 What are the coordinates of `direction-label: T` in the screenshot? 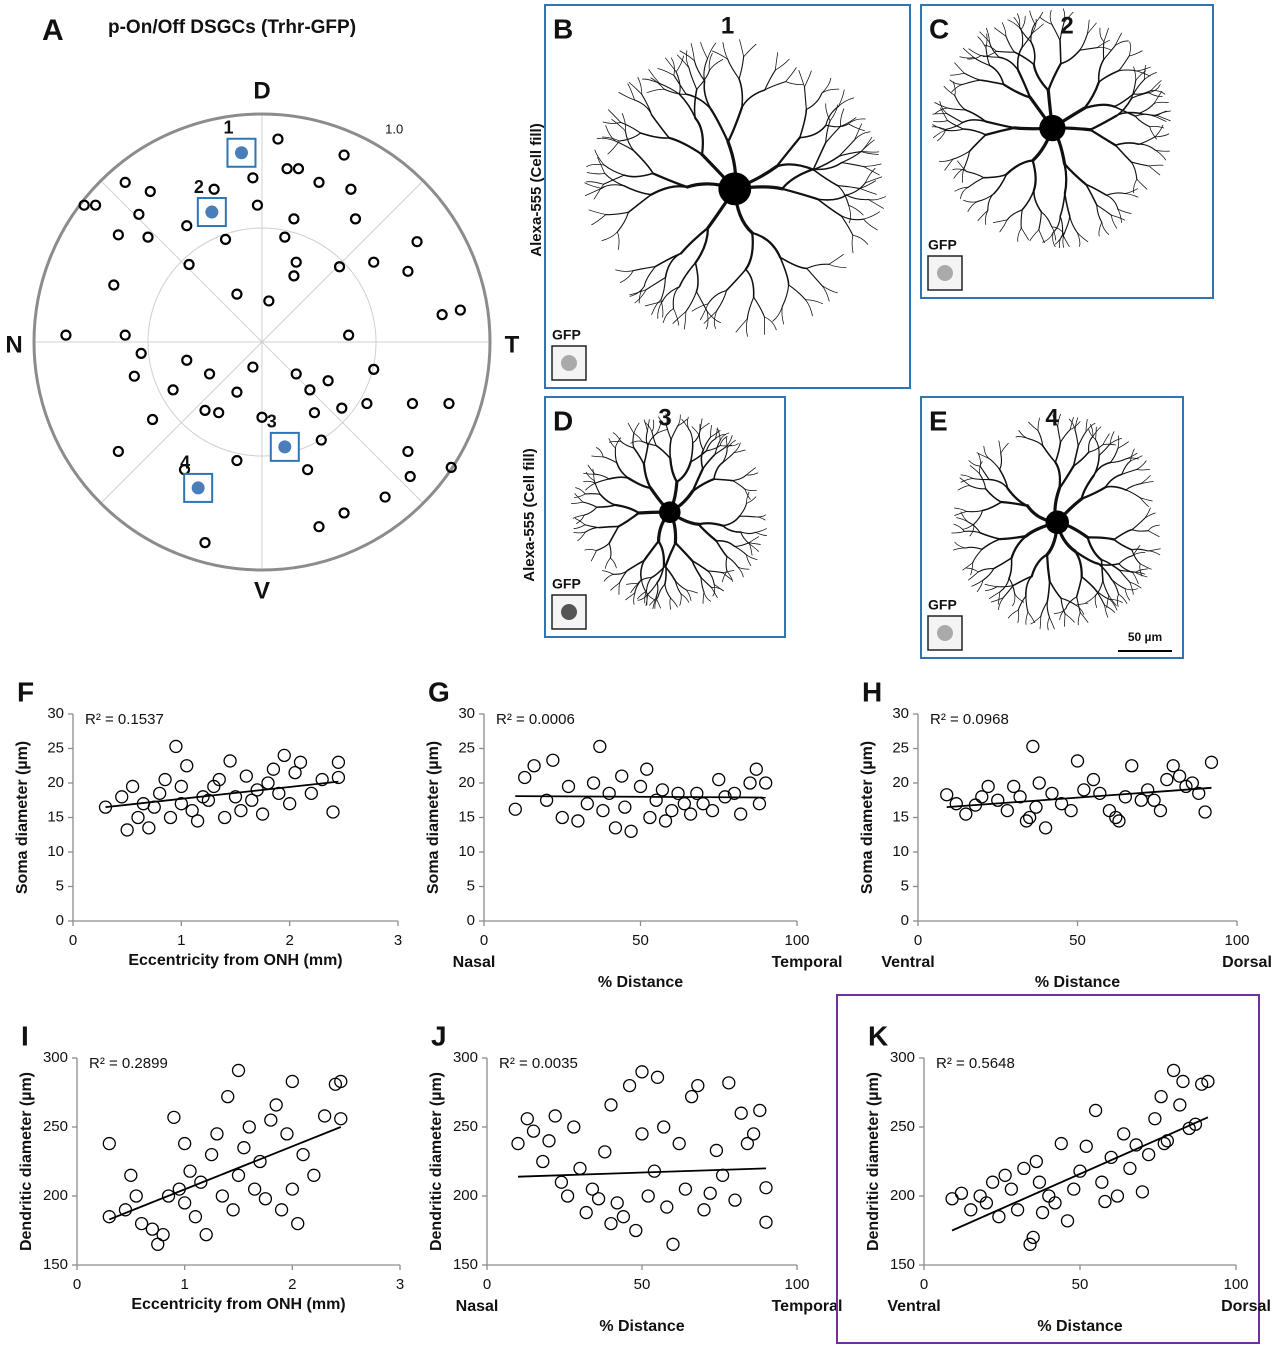 It's located at (512, 344).